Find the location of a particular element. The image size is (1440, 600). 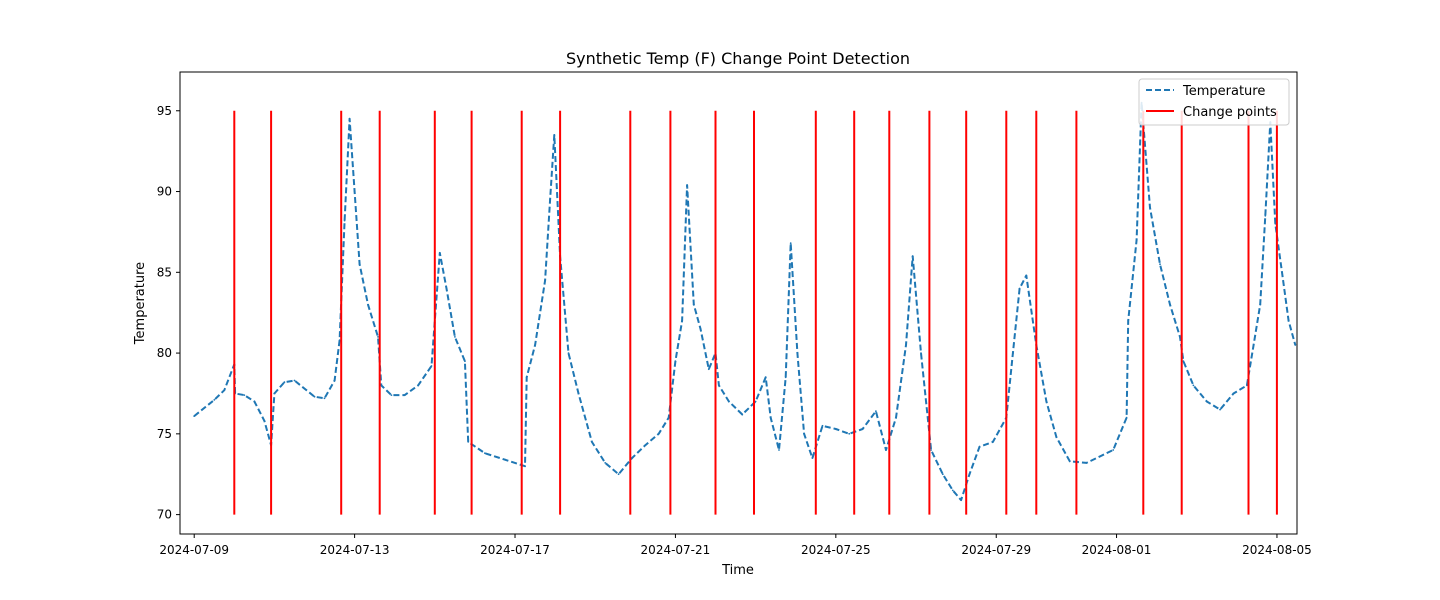

legend-label-change-points: Change points is located at coordinates (1230, 112).